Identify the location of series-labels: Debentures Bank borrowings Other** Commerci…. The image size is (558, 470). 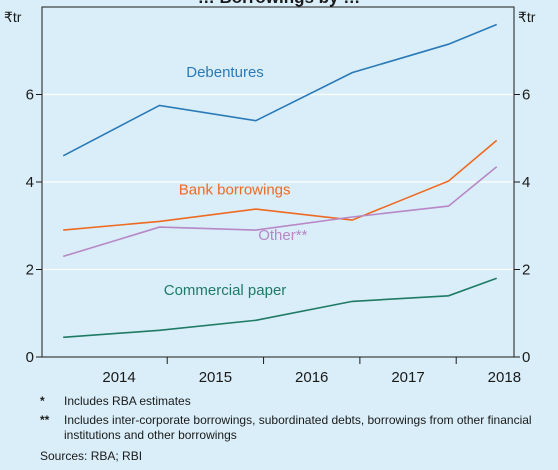
(236, 181).